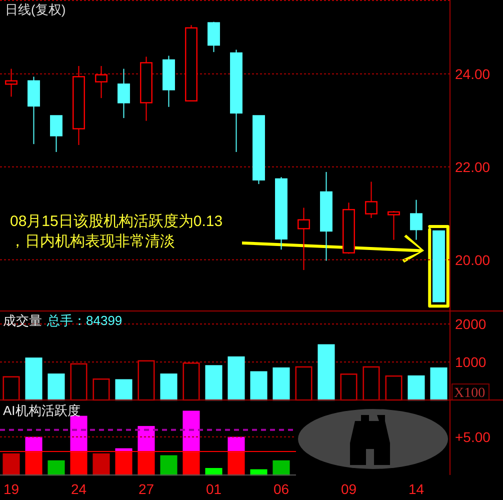 Image resolution: width=503 pixels, height=500 pixels. Describe the element at coordinates (470, 362) in the screenshot. I see `y-tick-label: 1000` at that location.